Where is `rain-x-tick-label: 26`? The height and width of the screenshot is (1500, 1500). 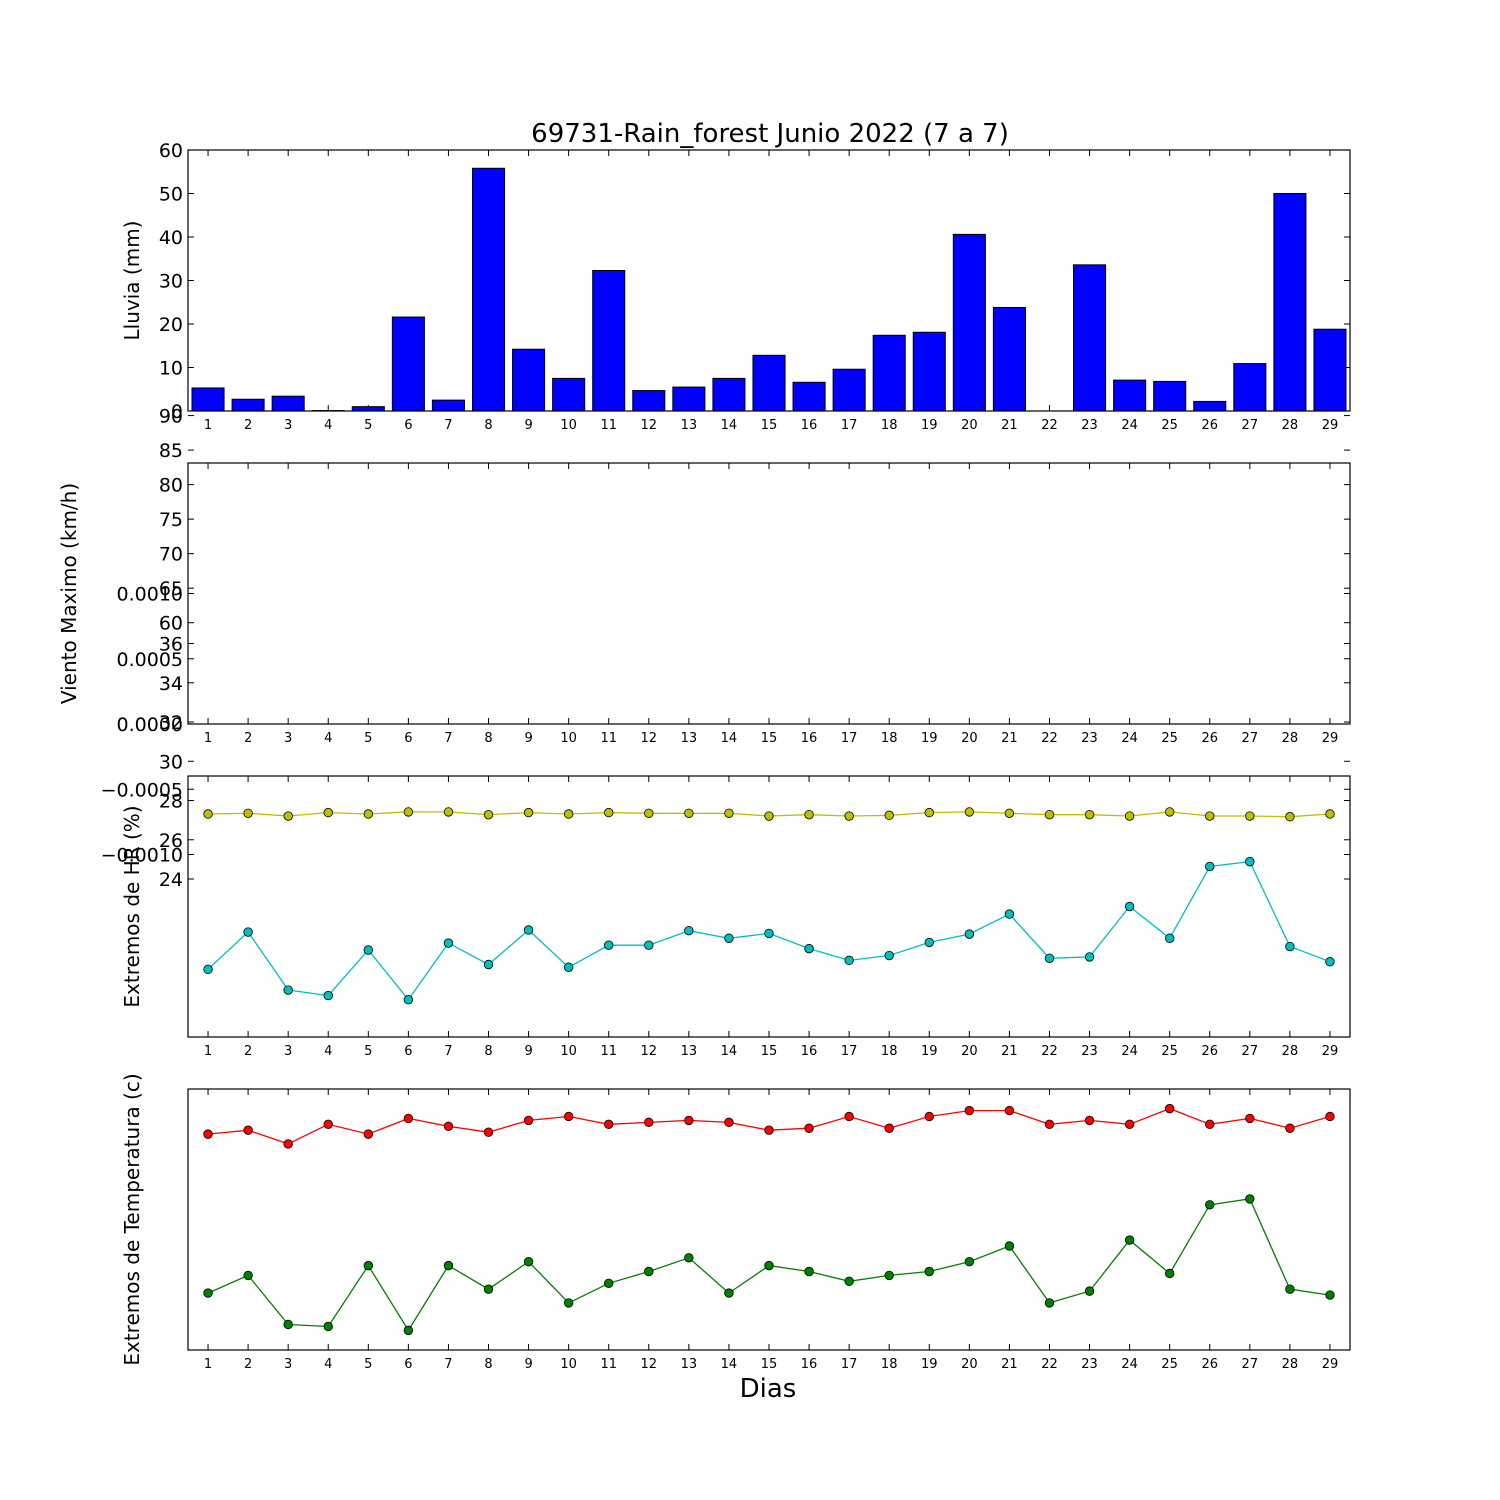 rain-x-tick-label: 26 is located at coordinates (1209, 425).